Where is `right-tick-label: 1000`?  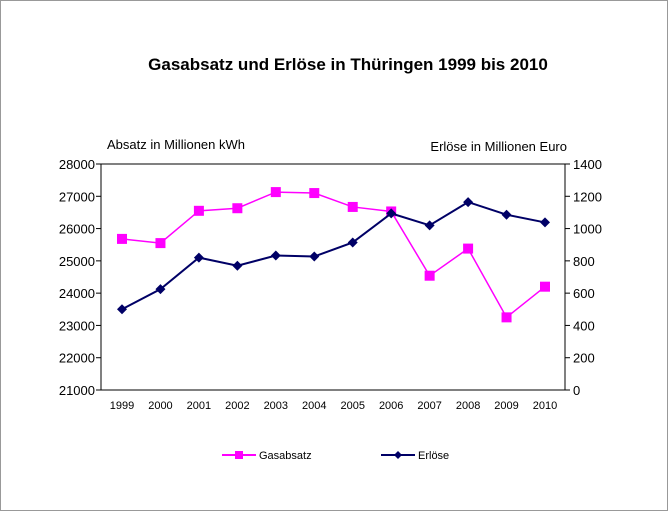 right-tick-label: 1000 is located at coordinates (587, 229).